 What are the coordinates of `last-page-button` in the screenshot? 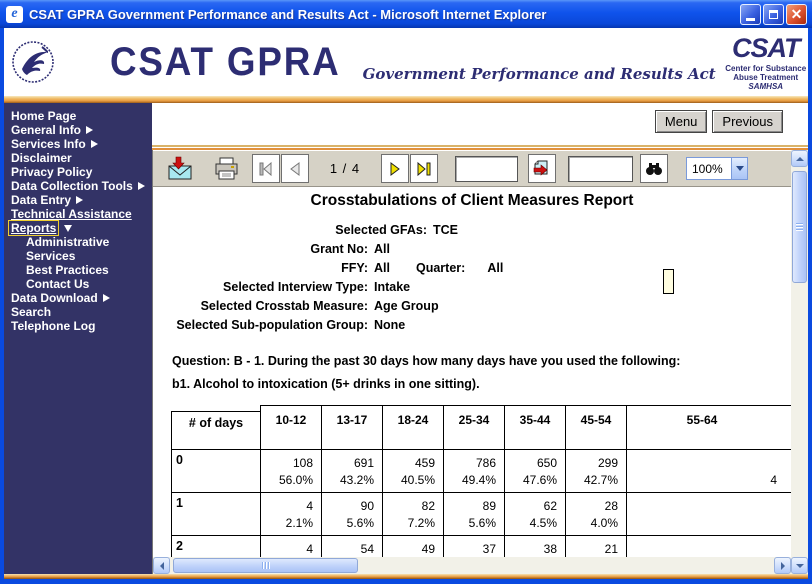 It's located at (424, 168).